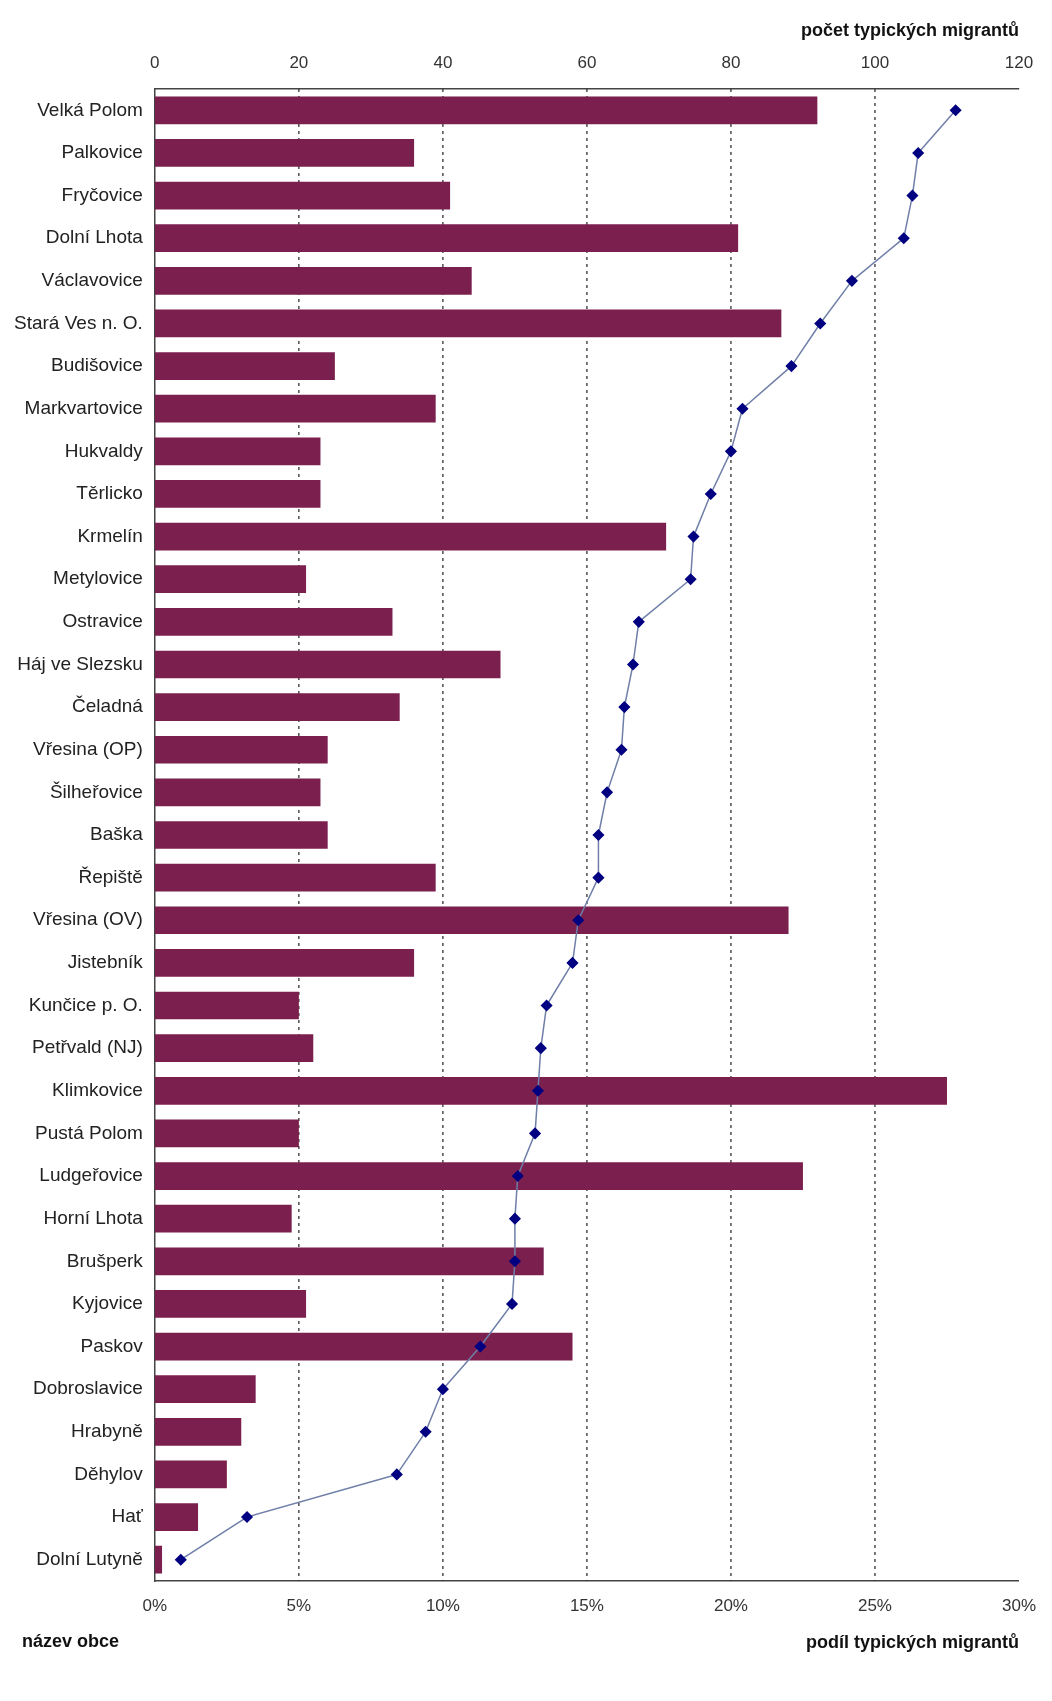 This screenshot has width=1052, height=1701. Describe the element at coordinates (98, 578) in the screenshot. I see `y-tick-label: Metylovice` at that location.